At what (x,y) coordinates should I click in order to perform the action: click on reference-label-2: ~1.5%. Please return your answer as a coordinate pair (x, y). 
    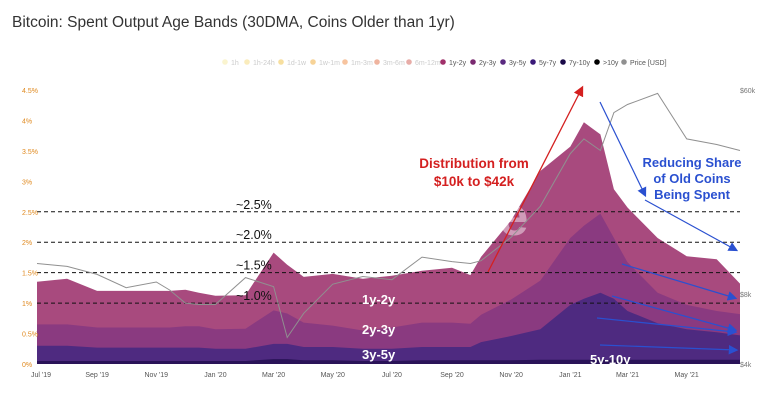
    Looking at the image, I should click on (254, 266).